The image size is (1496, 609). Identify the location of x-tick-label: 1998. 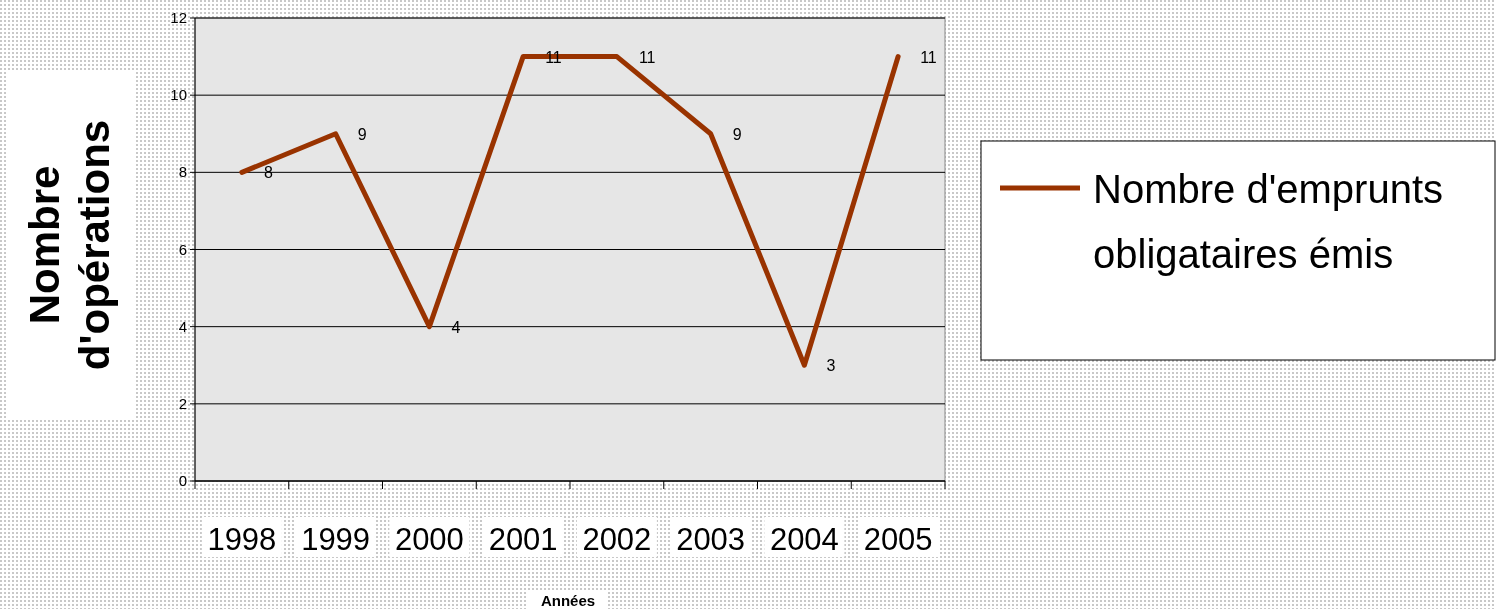
(242, 539).